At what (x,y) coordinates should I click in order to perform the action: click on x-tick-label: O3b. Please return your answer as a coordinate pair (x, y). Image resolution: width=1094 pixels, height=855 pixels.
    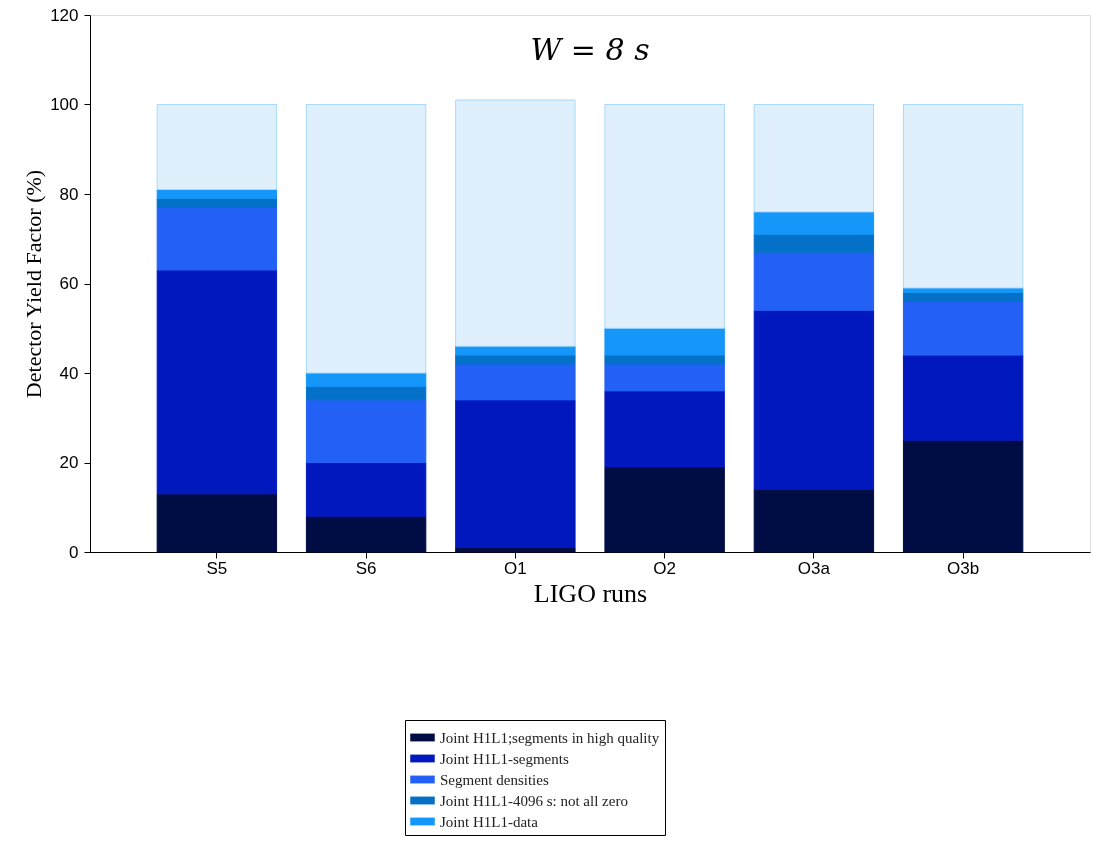
    Looking at the image, I should click on (963, 568).